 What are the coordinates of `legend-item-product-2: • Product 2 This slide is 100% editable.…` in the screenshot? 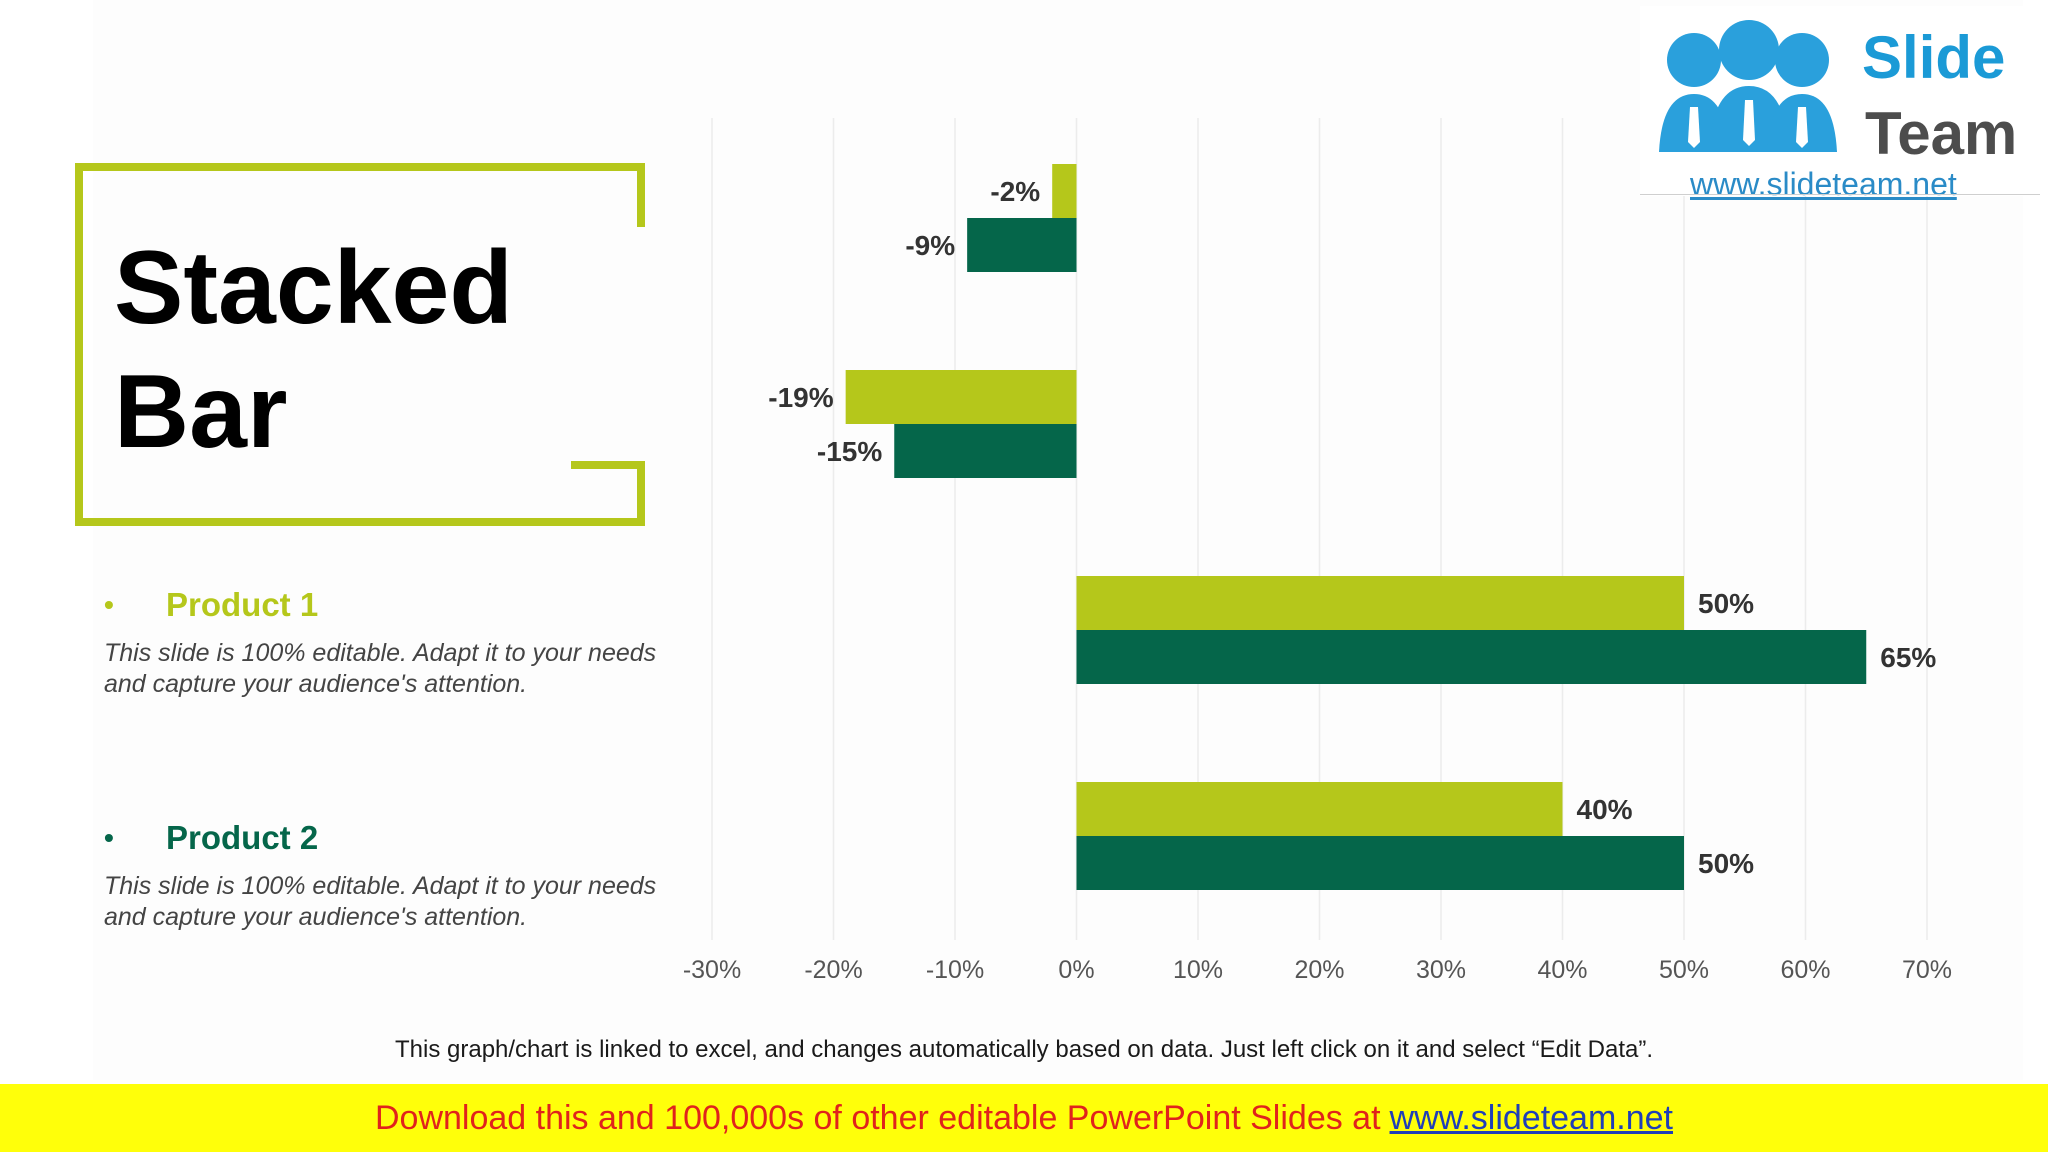 It's located at (378, 876).